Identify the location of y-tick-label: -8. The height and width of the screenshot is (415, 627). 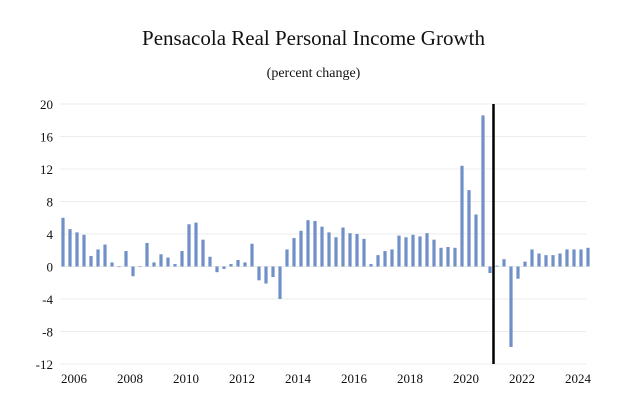
(47, 332).